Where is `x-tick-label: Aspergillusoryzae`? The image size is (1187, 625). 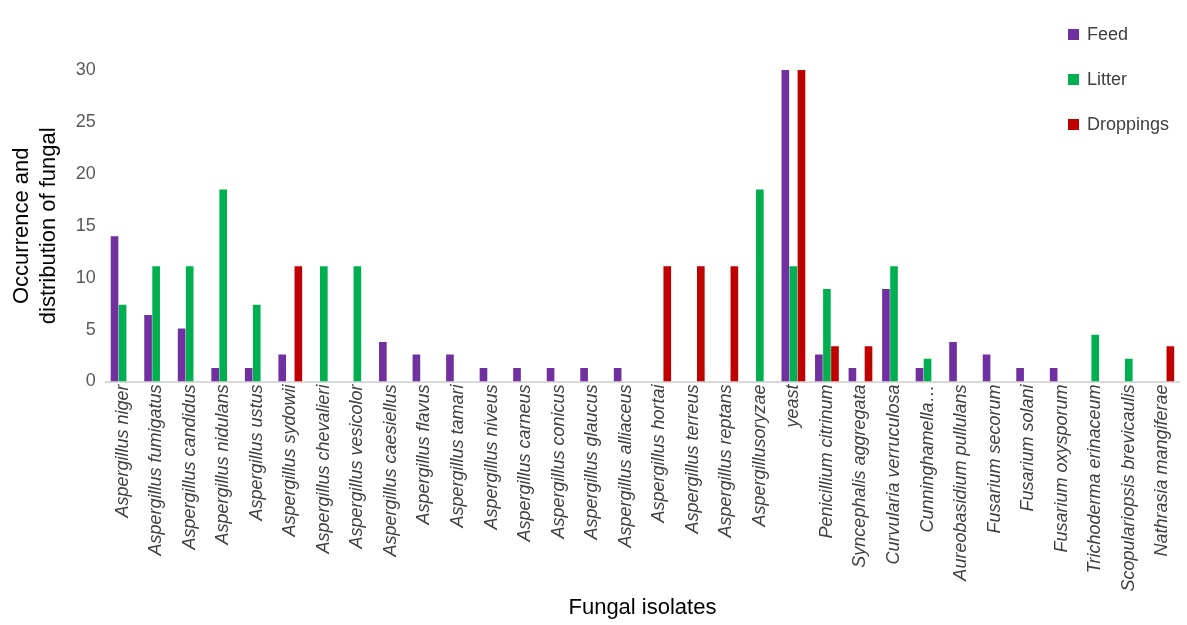 x-tick-label: Aspergillusoryzae is located at coordinates (758, 456).